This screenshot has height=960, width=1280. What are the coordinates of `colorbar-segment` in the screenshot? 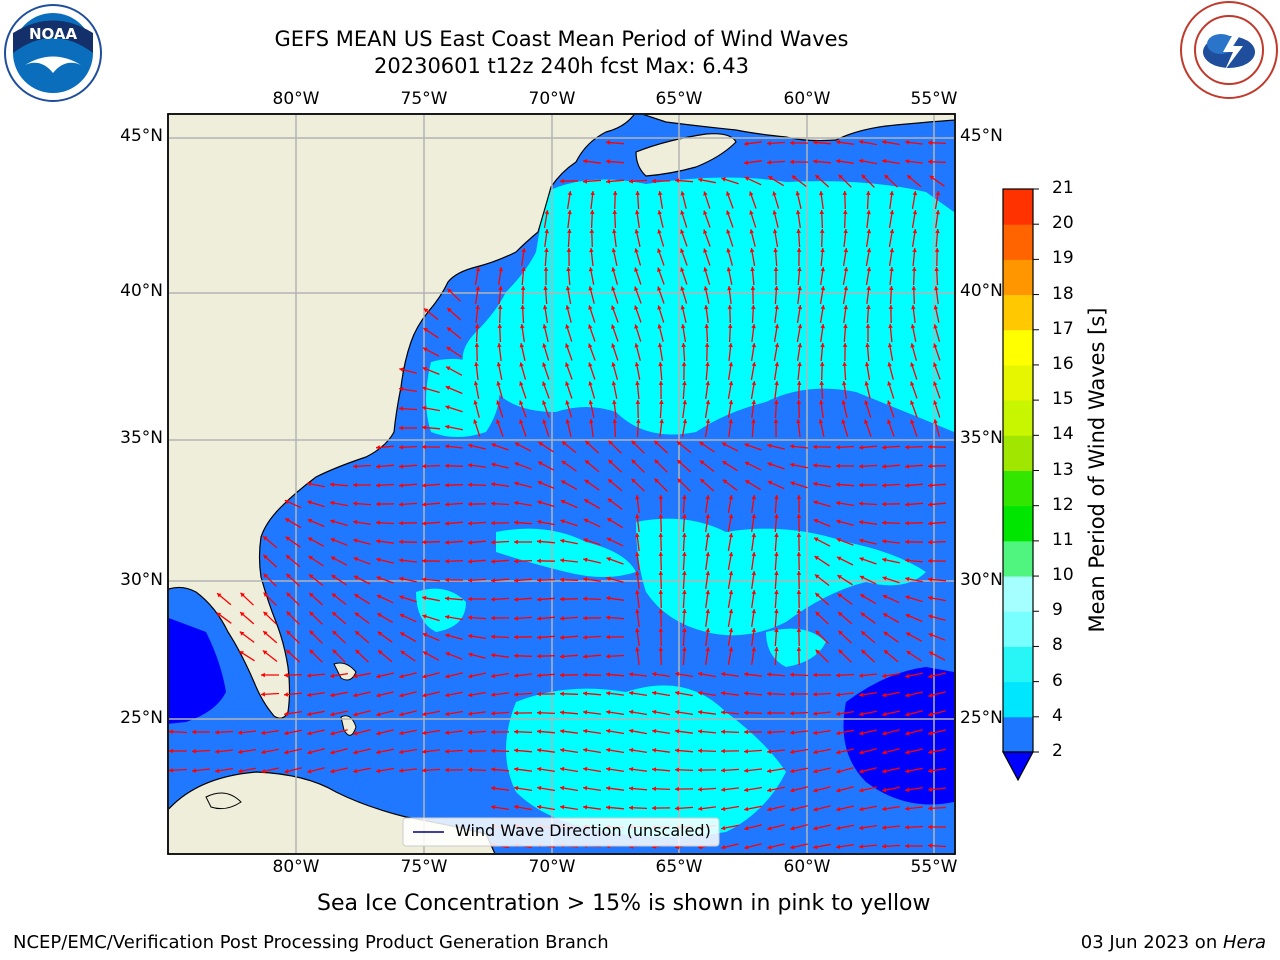 It's located at (1018, 699).